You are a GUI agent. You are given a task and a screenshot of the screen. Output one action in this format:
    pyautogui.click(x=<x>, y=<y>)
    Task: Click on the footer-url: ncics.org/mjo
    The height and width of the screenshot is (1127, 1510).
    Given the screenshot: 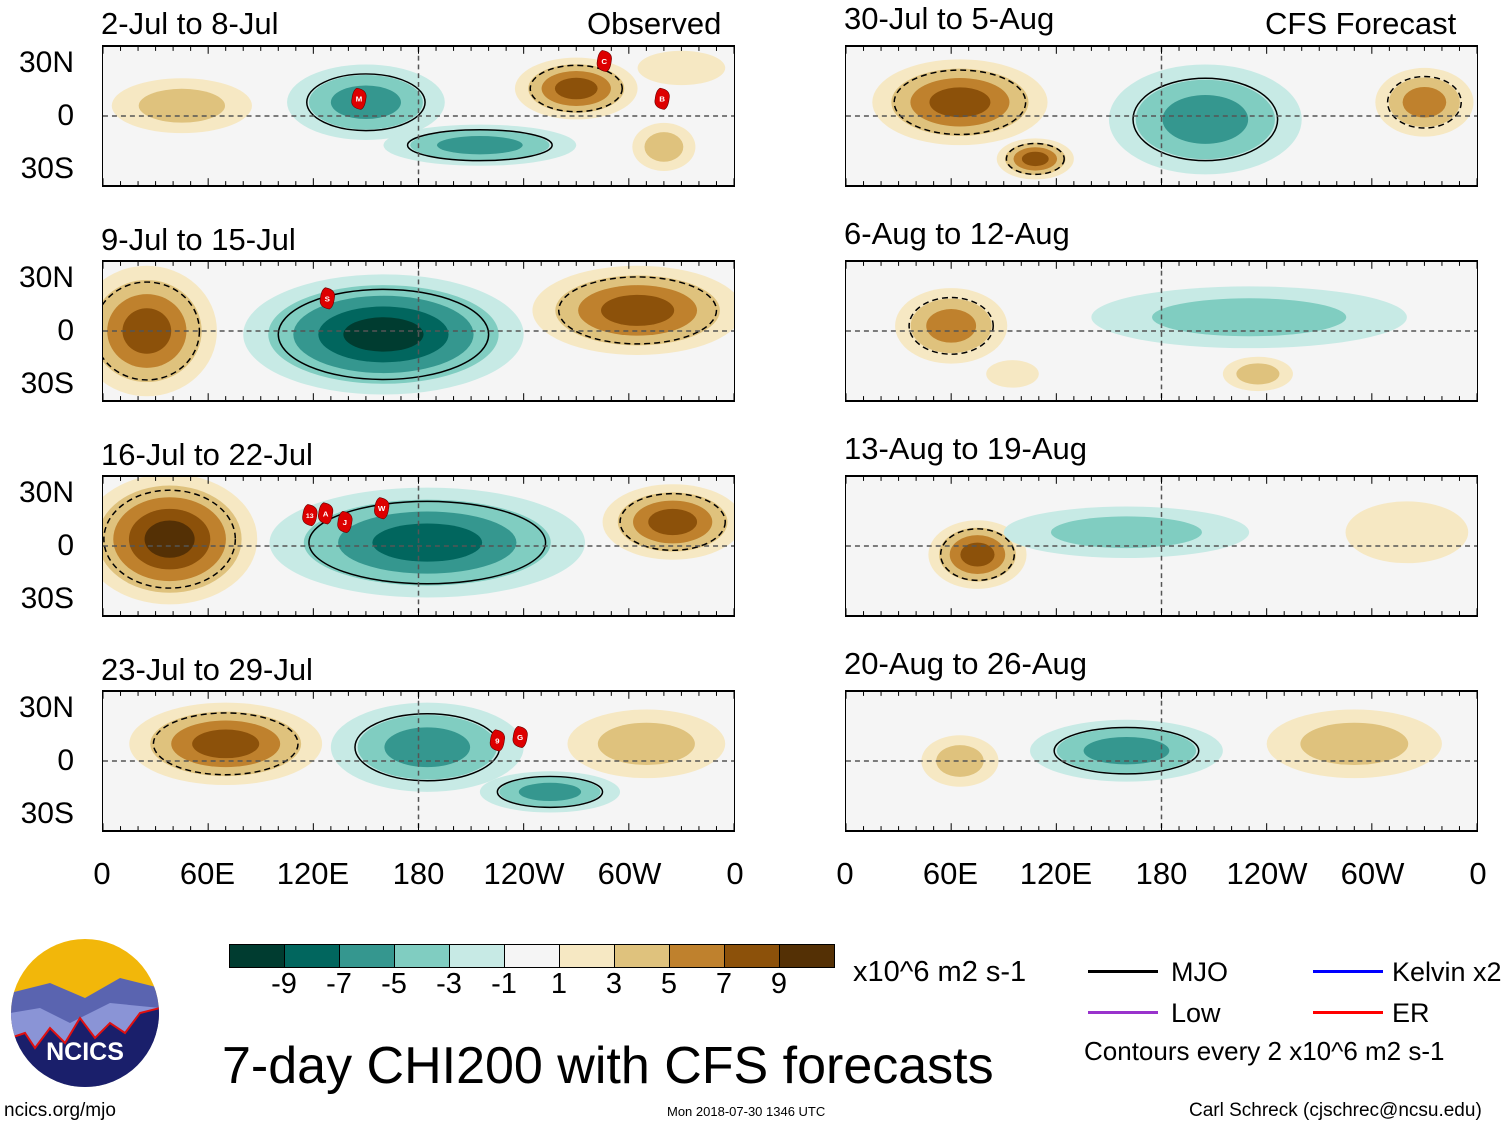 What is the action you would take?
    pyautogui.click(x=60, y=1110)
    